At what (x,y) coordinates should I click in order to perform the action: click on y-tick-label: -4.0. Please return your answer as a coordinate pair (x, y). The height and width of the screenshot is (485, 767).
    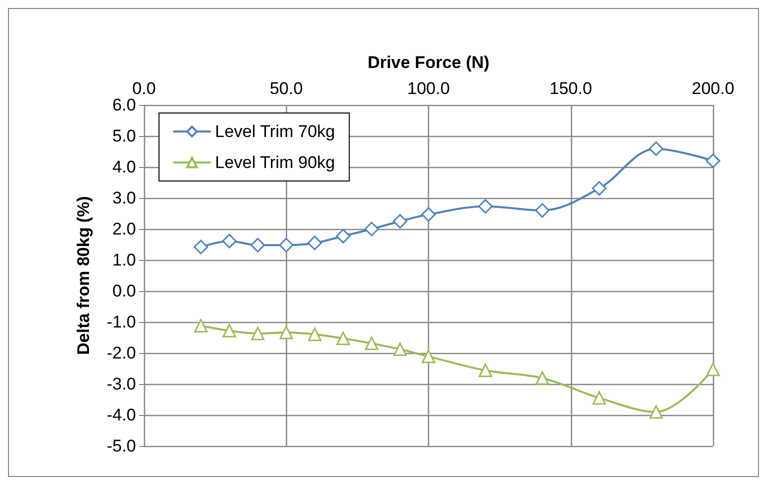
    Looking at the image, I should click on (121, 415).